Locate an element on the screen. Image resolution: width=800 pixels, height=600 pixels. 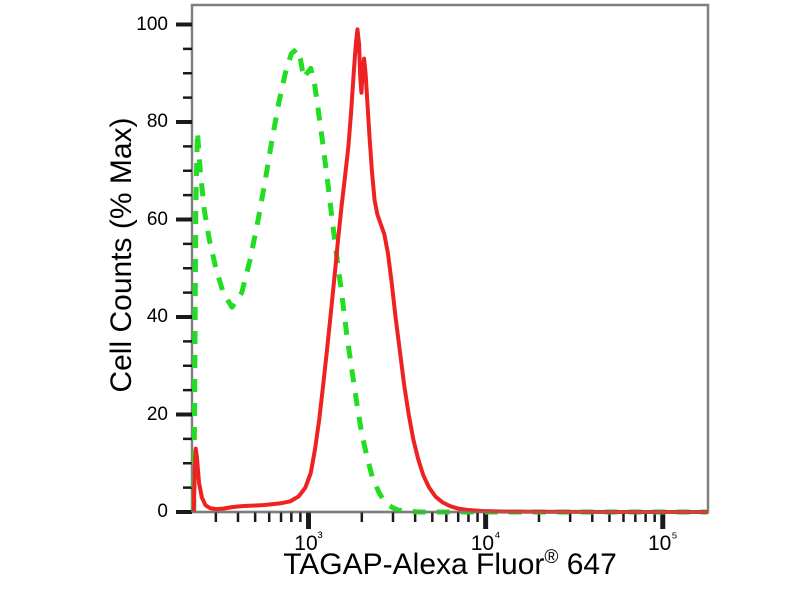
x-tick-exponent: ⁴ is located at coordinates (497, 537).